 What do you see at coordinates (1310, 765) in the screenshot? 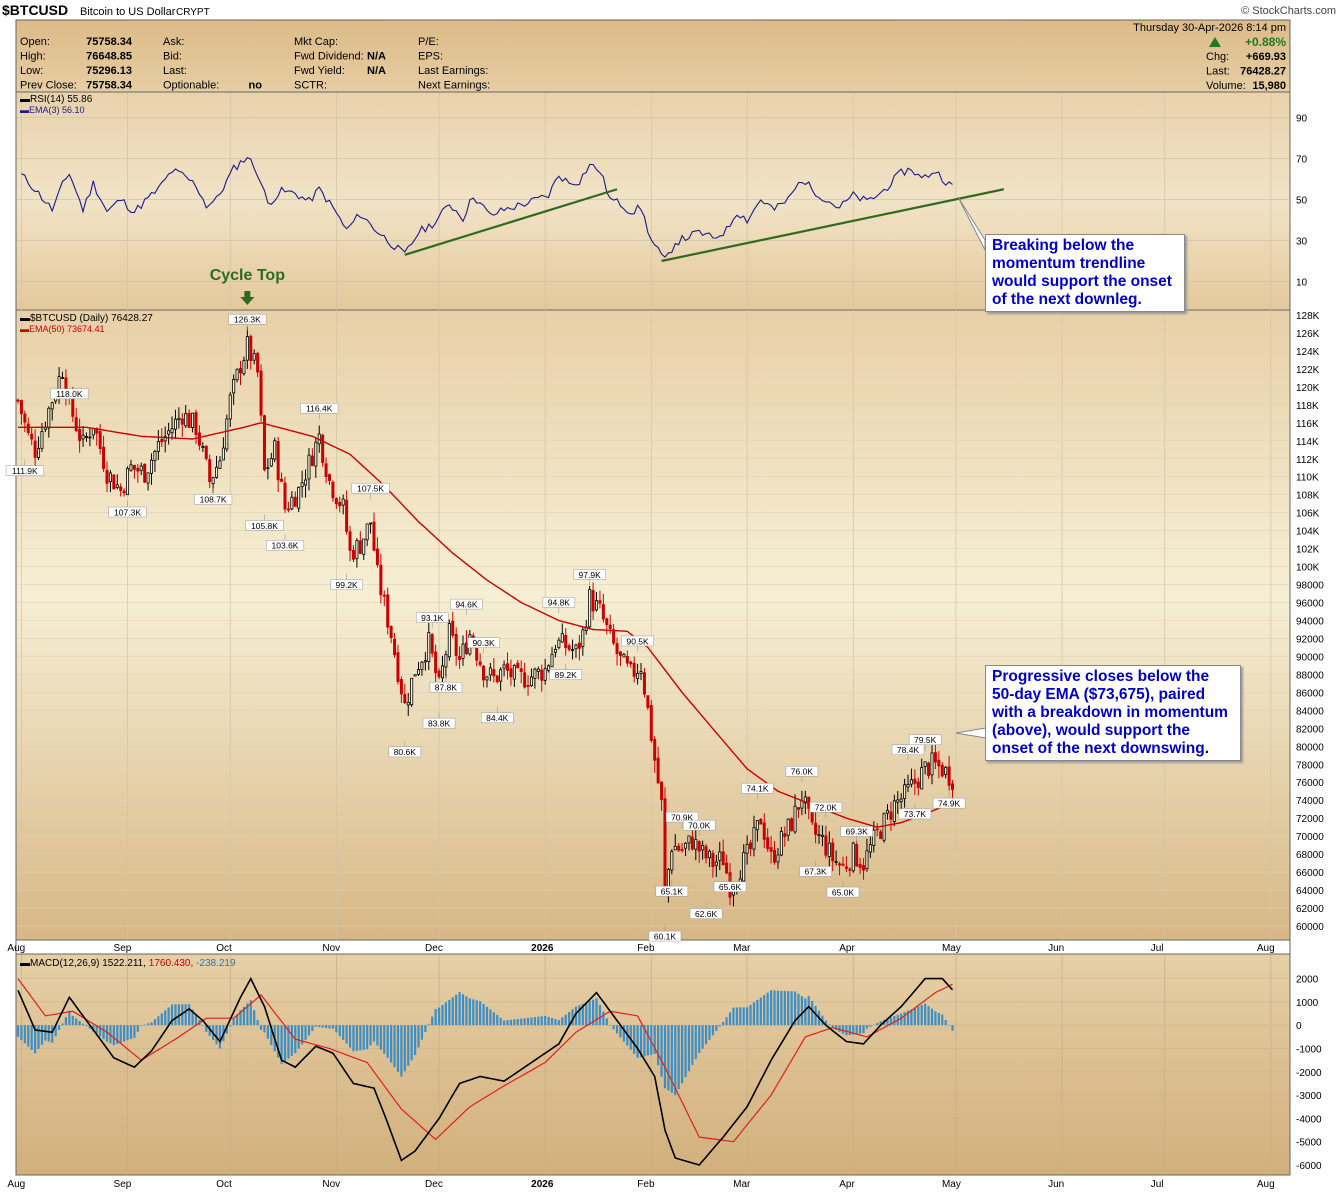
I see `price-tick-label: 78000` at bounding box center [1310, 765].